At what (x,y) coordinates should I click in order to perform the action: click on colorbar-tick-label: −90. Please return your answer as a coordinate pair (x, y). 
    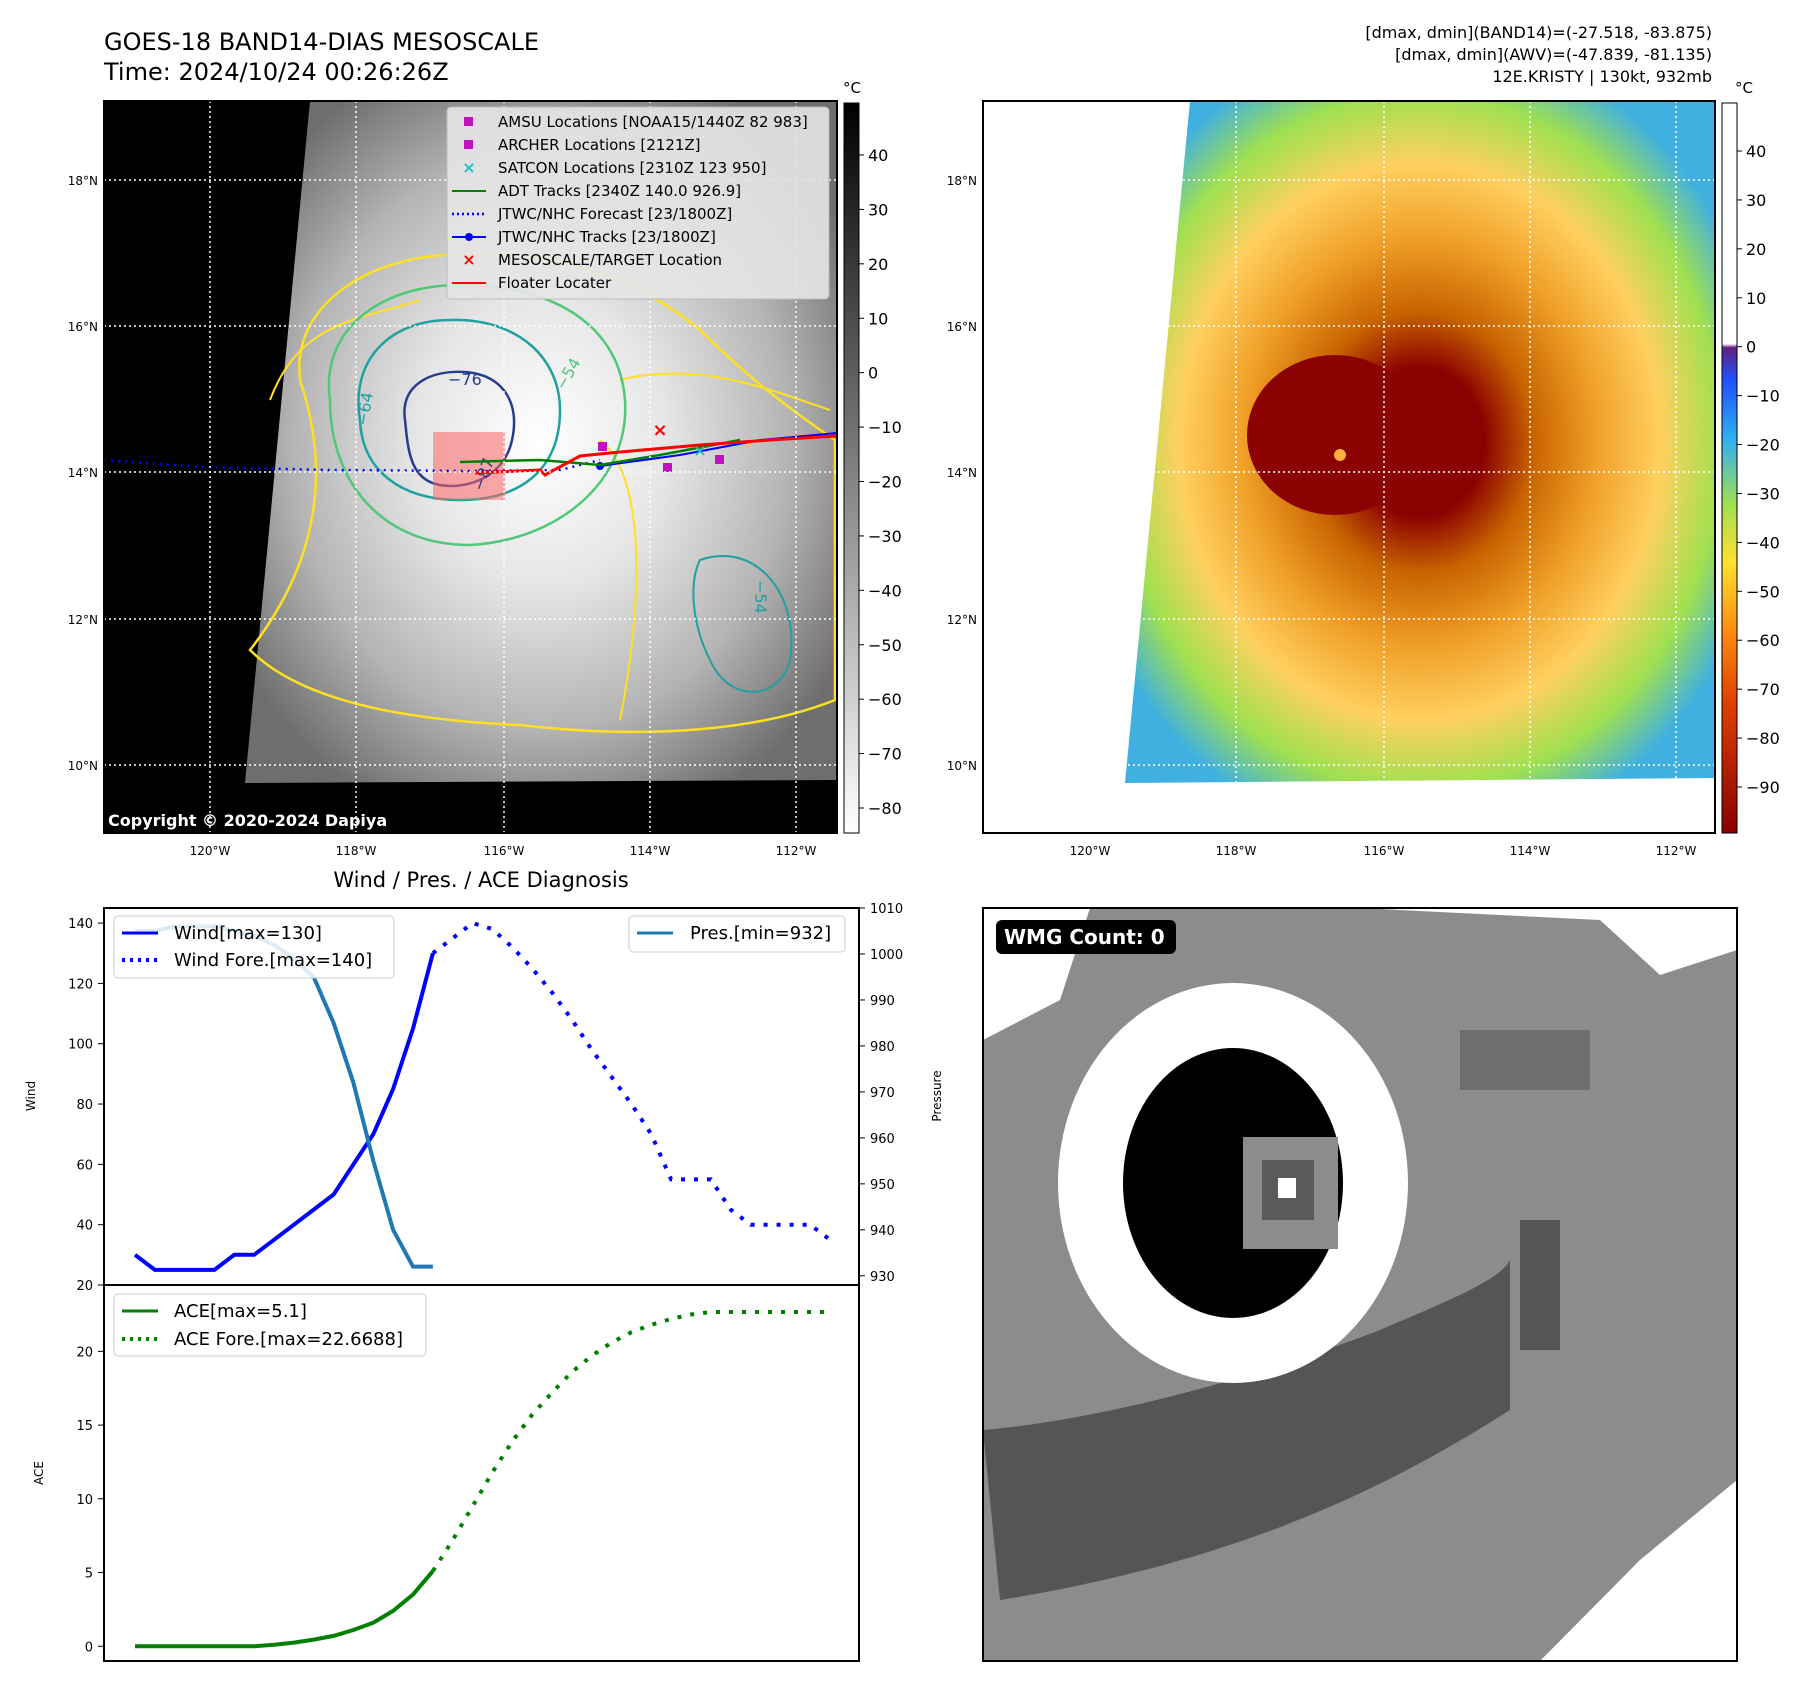
    Looking at the image, I should click on (1763, 787).